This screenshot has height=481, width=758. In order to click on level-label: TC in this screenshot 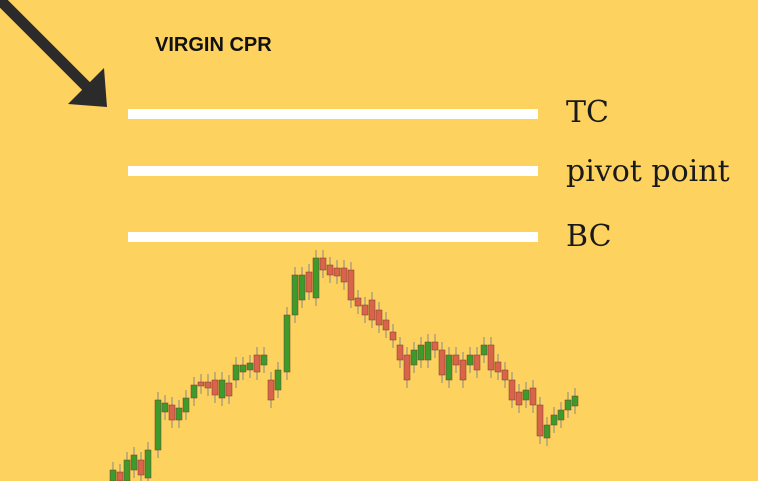, I will do `click(587, 112)`.